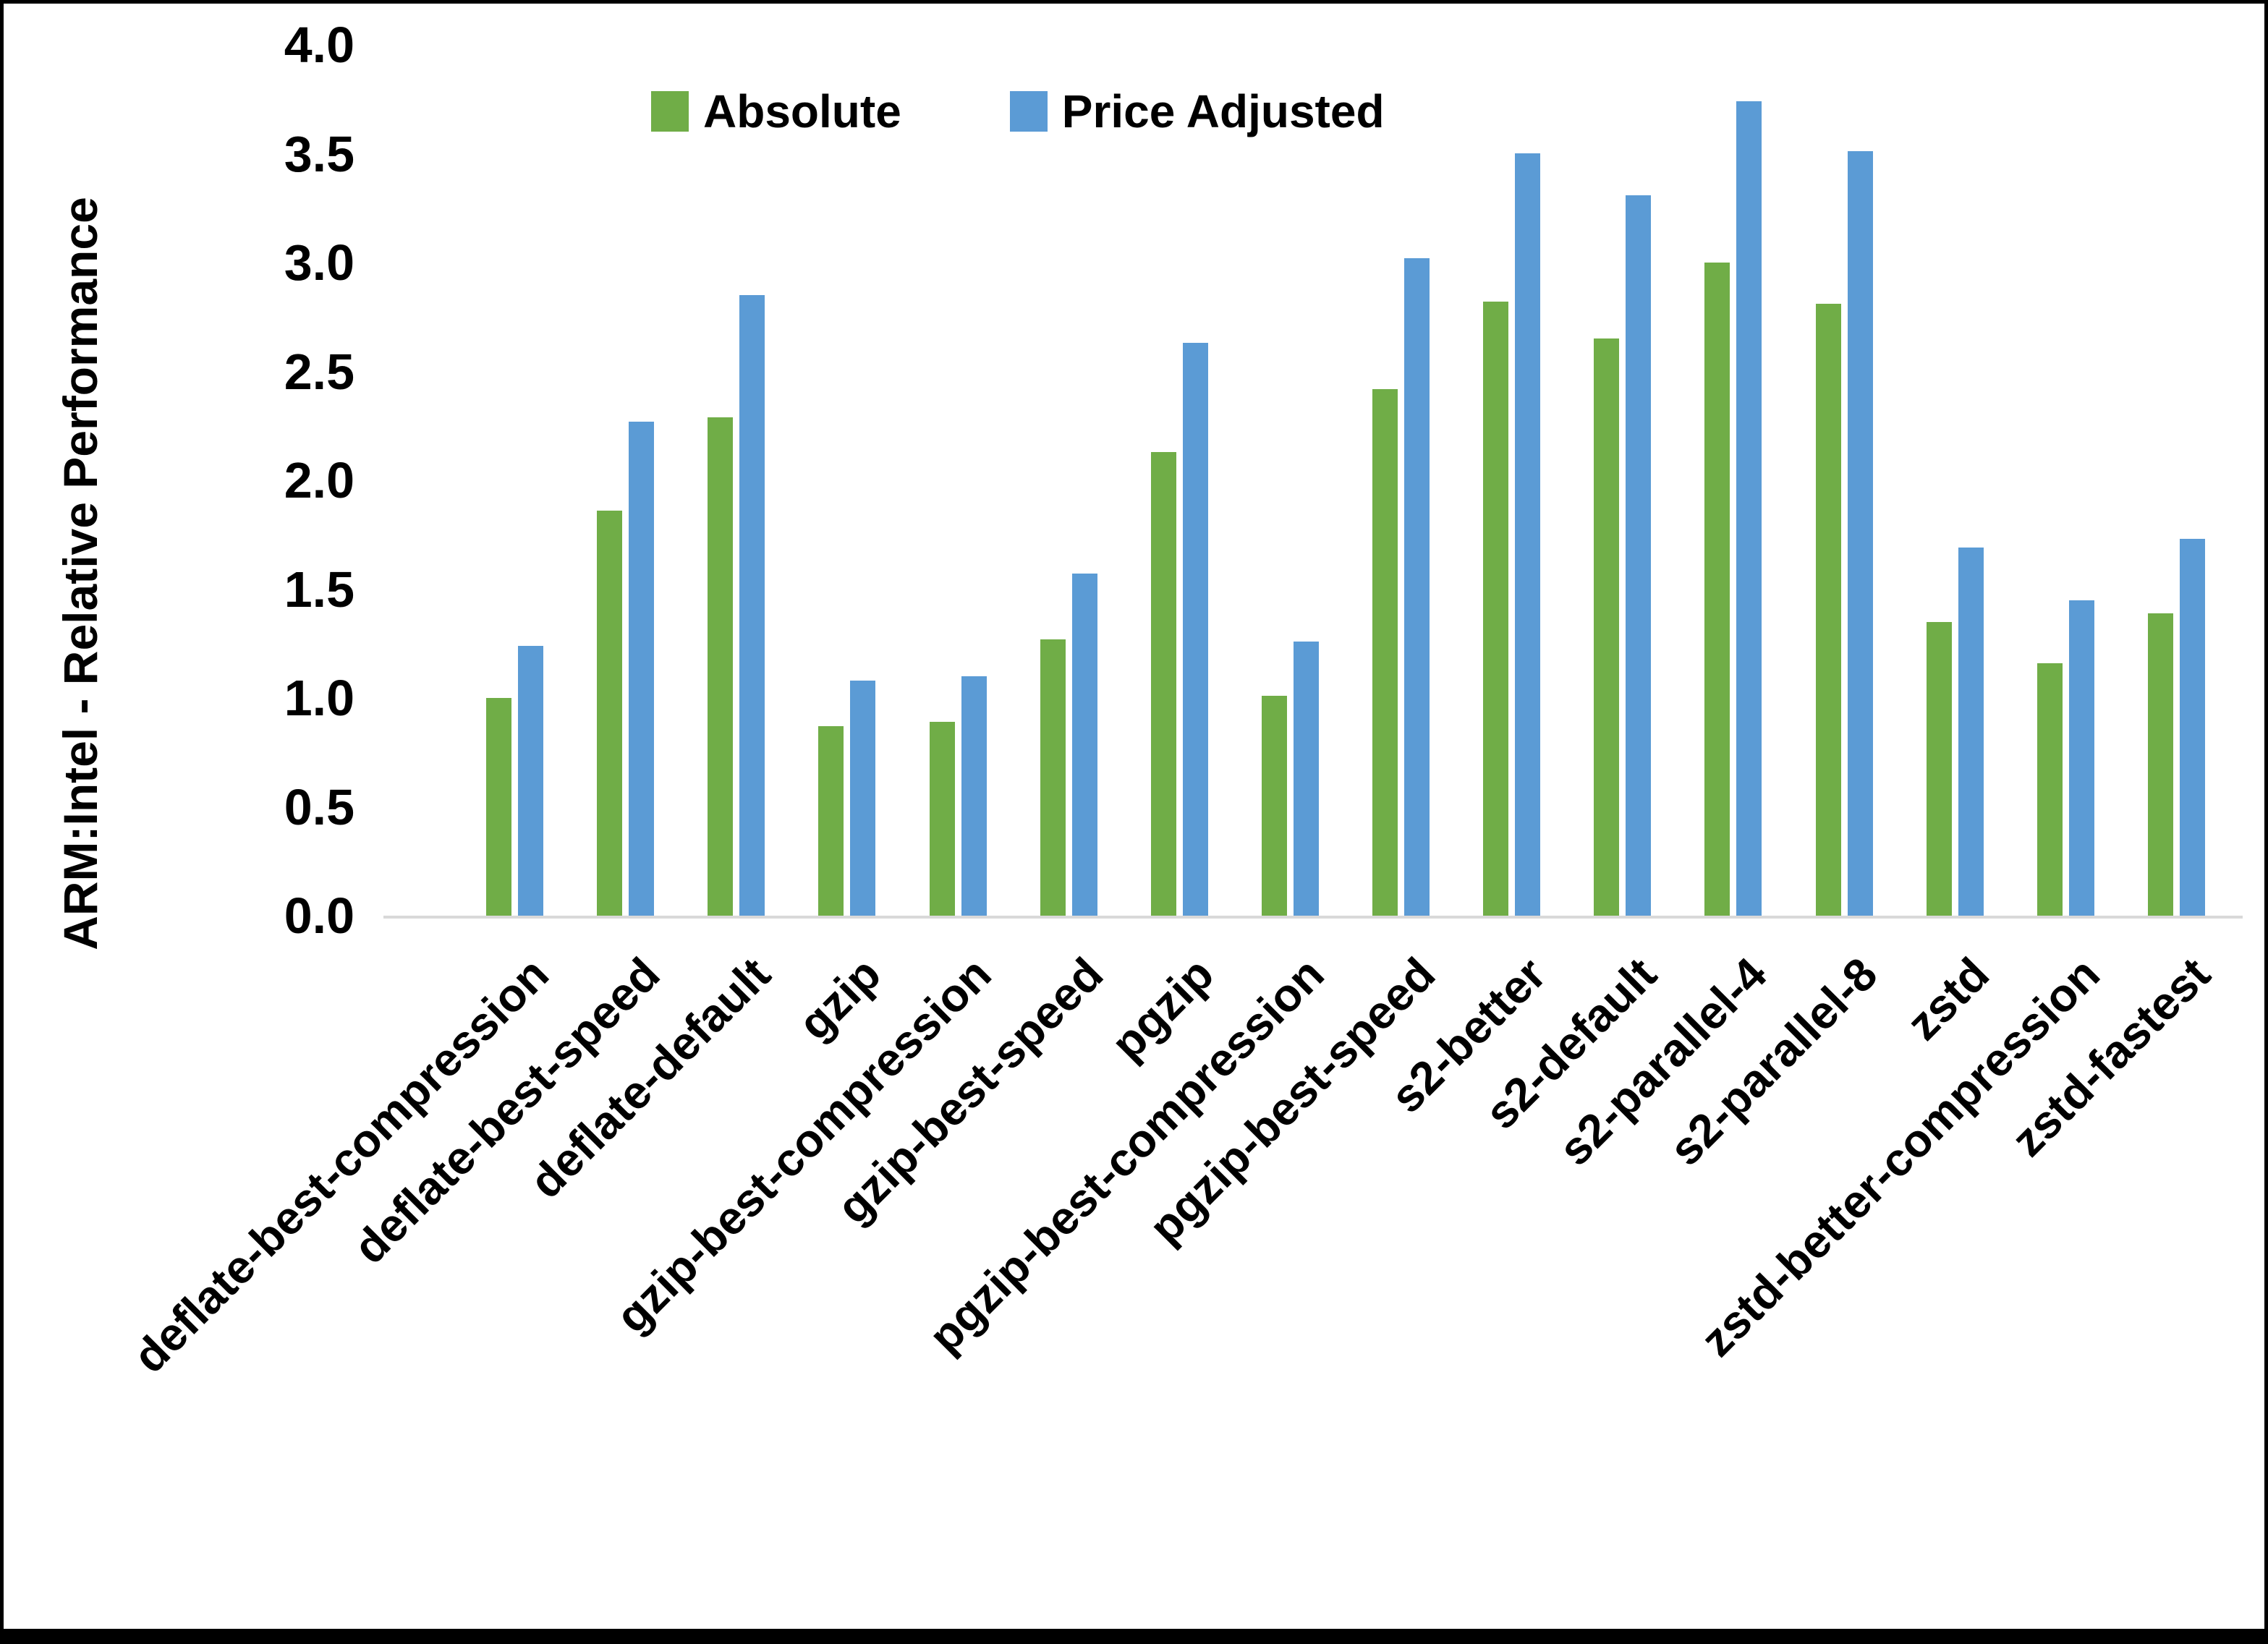  What do you see at coordinates (1749, 508) in the screenshot?
I see `bar-s2-parallel-4-price-adjusted` at bounding box center [1749, 508].